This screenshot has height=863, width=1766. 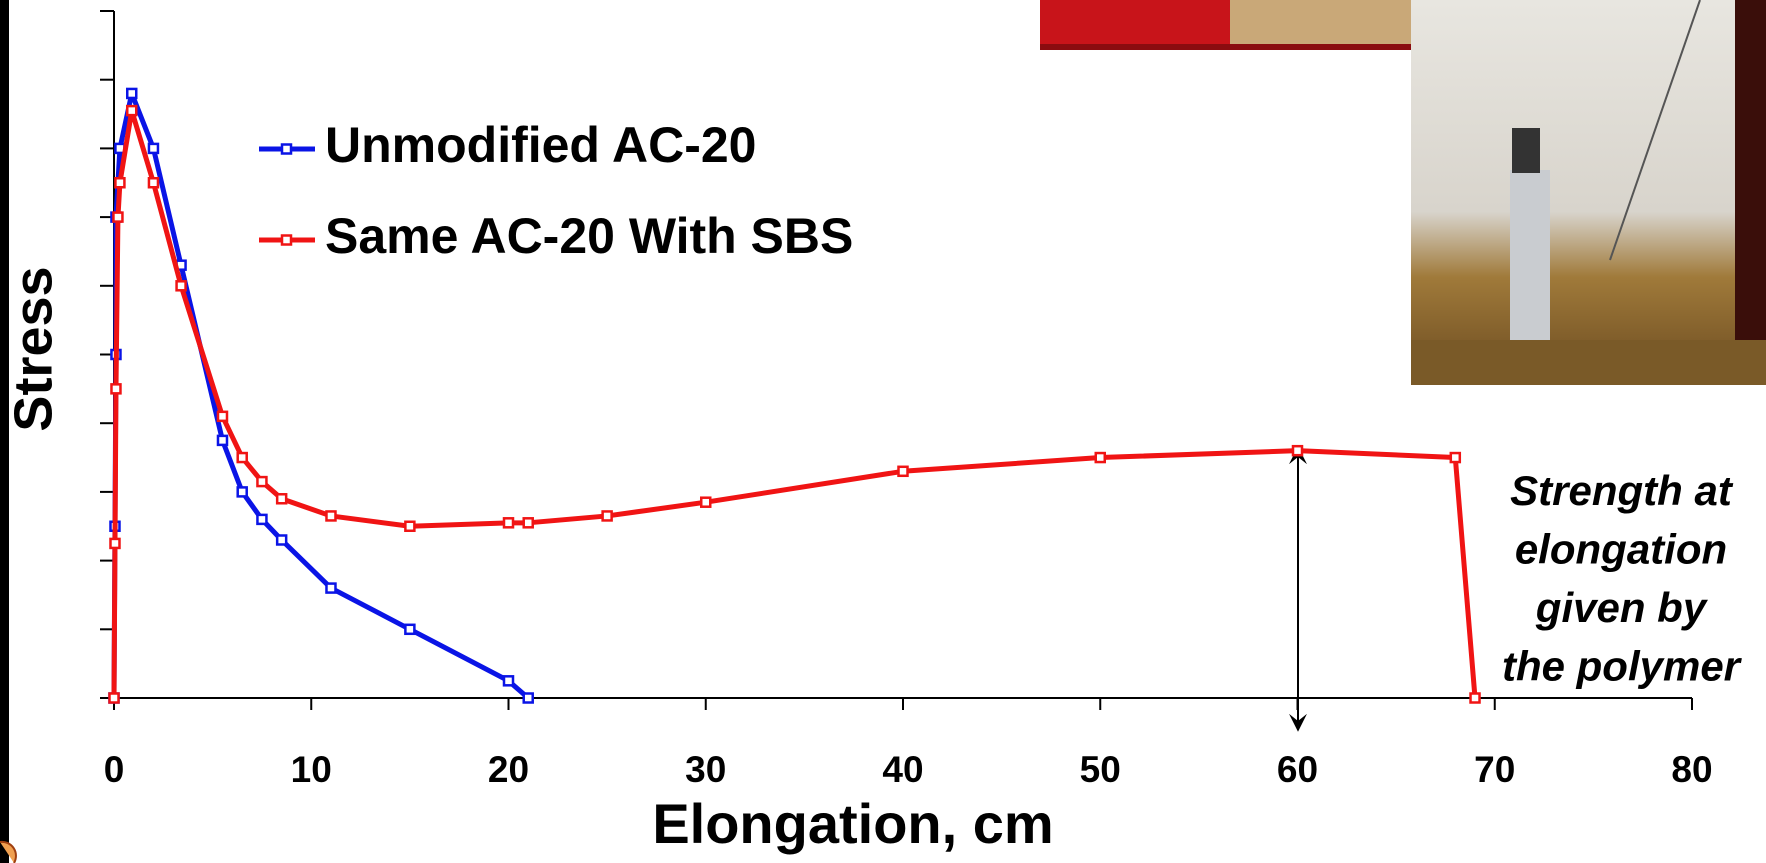 I want to click on y-axis-label: Stress, so click(x=33, y=348).